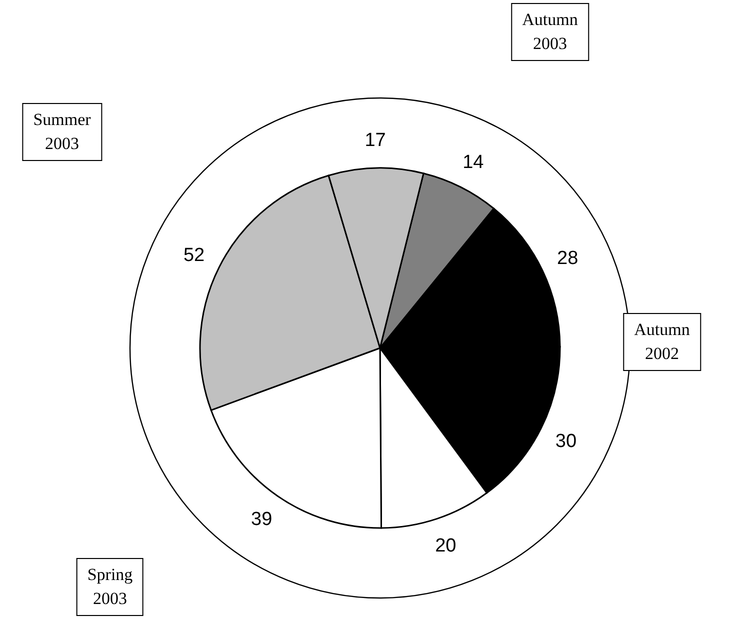 This screenshot has width=746, height=642. I want to click on data-label: 30, so click(566, 441).